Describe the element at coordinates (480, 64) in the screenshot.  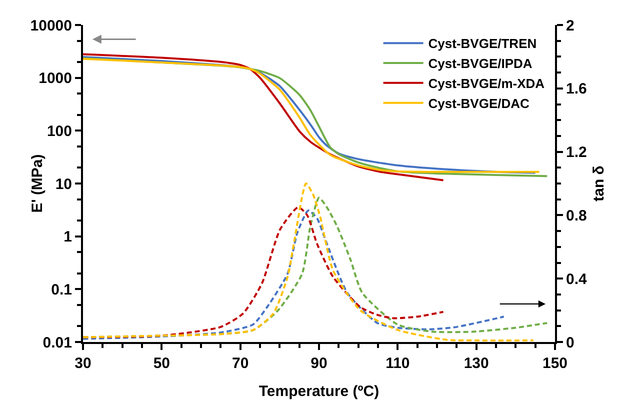
I see `legend-label: Cyst-BVGE/IPDA` at that location.